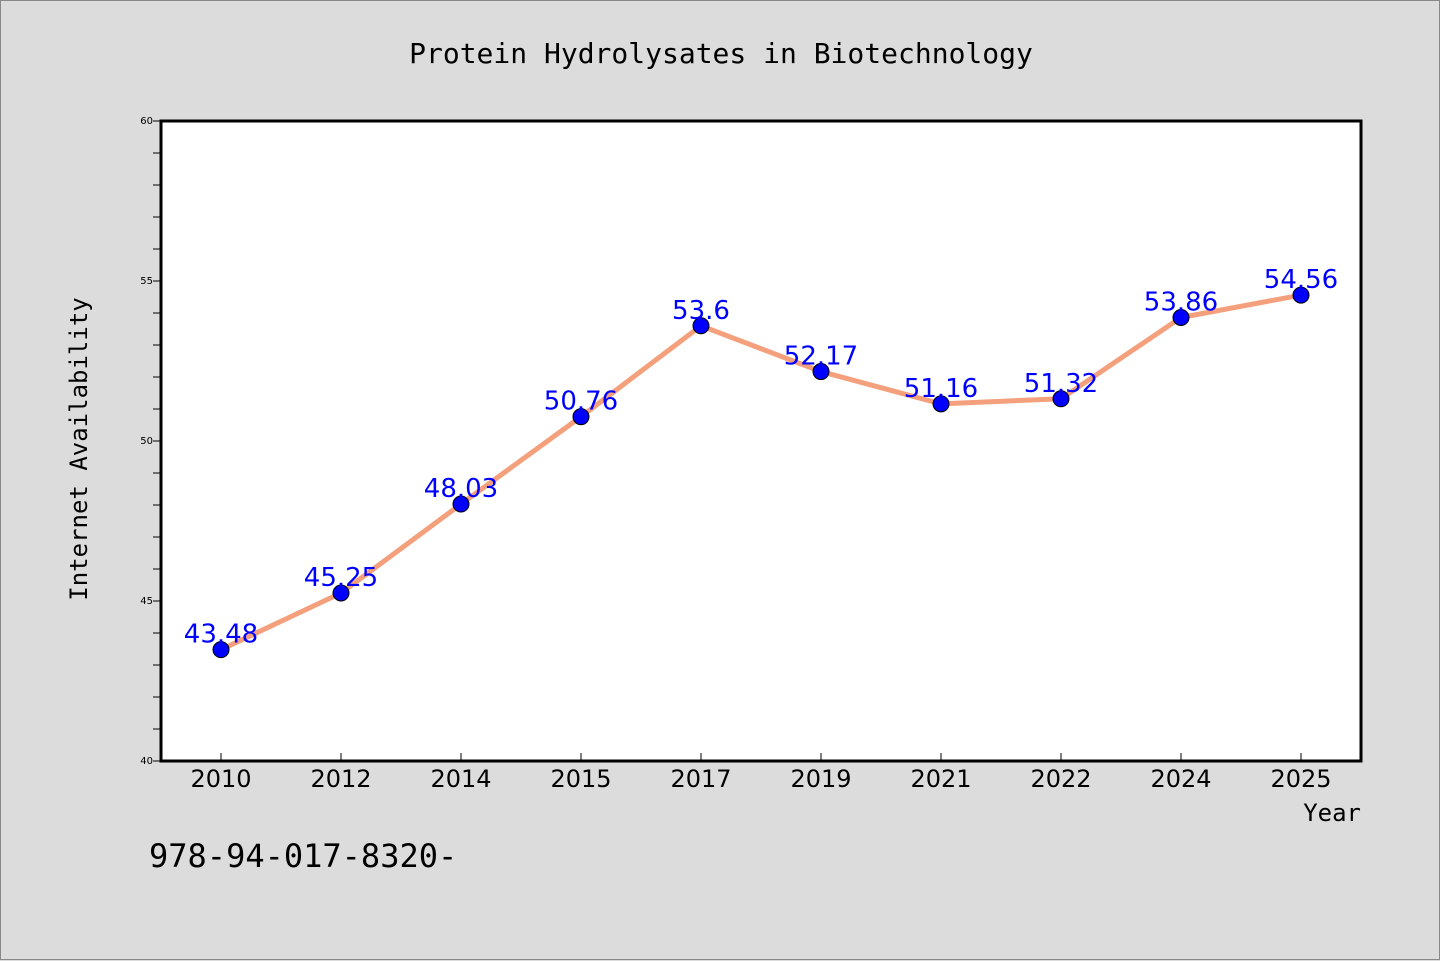  What do you see at coordinates (1060, 779) in the screenshot?
I see `x-tick-label: 2022` at bounding box center [1060, 779].